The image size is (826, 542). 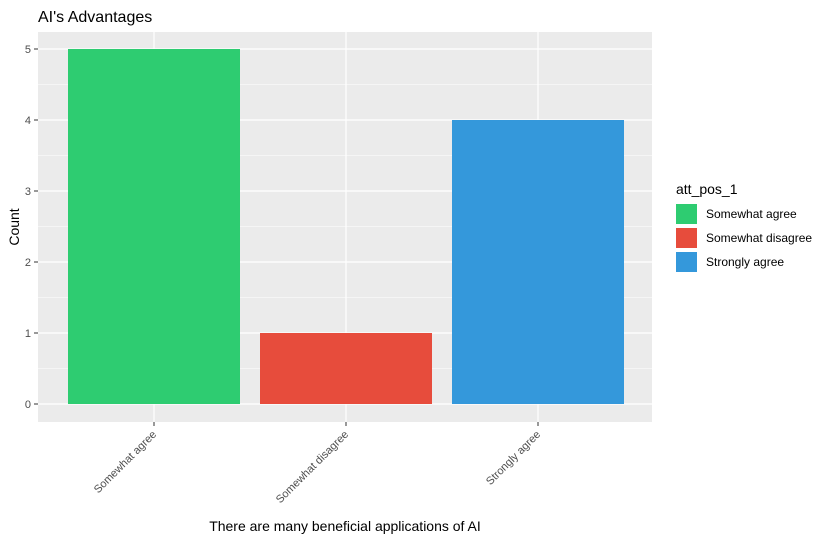 I want to click on y-tick-label: 5, so click(x=28, y=50).